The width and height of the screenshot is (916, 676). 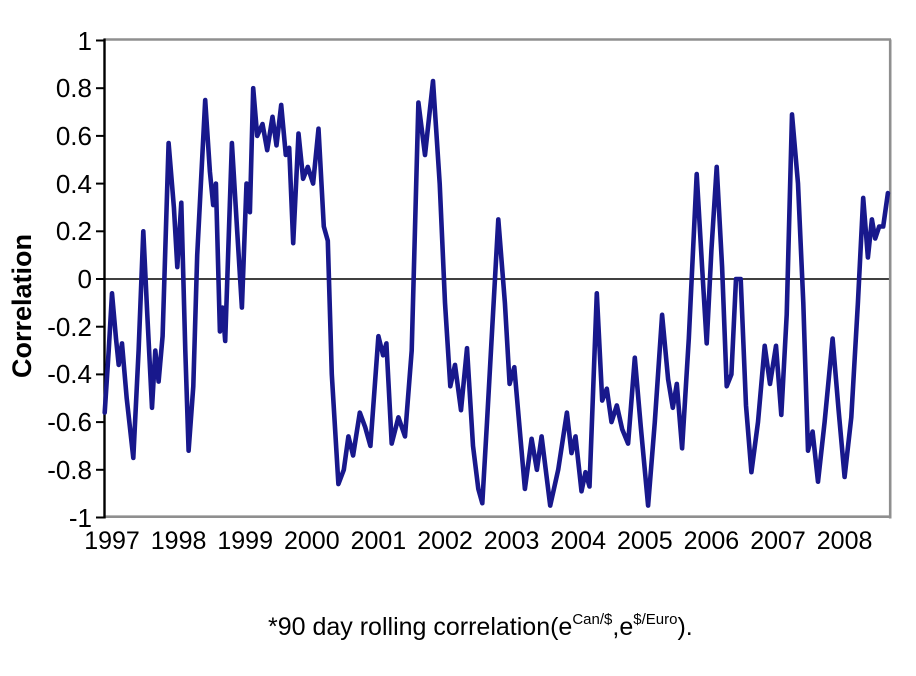 I want to click on y-tick-label-0: 0, so click(x=84, y=279).